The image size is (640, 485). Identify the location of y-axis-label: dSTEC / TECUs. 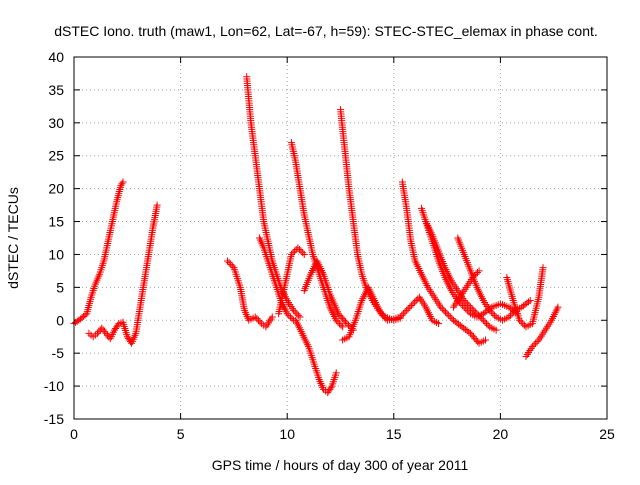
(13, 238).